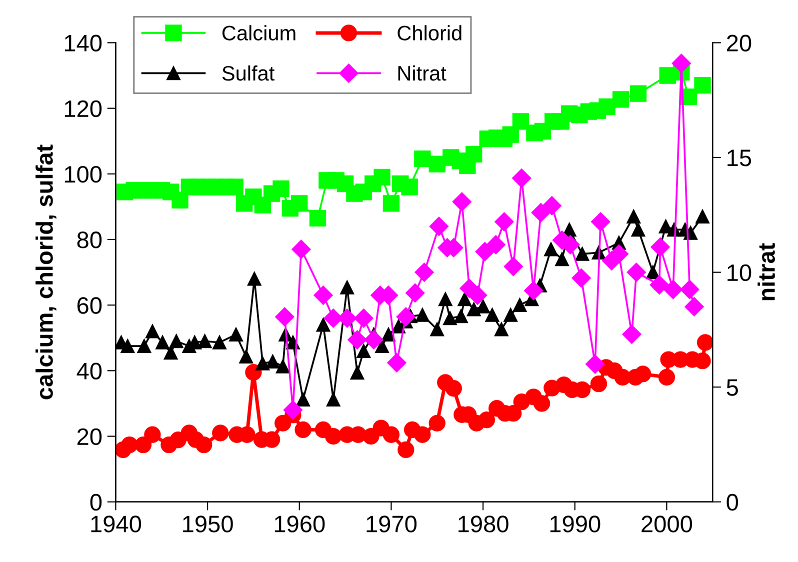 This screenshot has width=798, height=562. Describe the element at coordinates (46, 272) in the screenshot. I see `y-axis-title: calcium, chlorid, sulfat` at that location.